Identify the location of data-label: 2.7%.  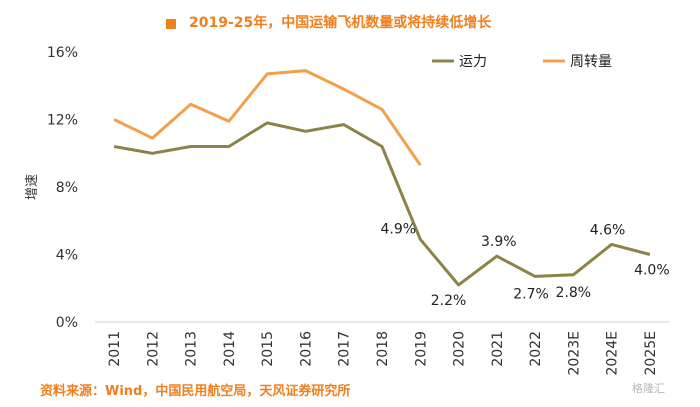
(531, 294).